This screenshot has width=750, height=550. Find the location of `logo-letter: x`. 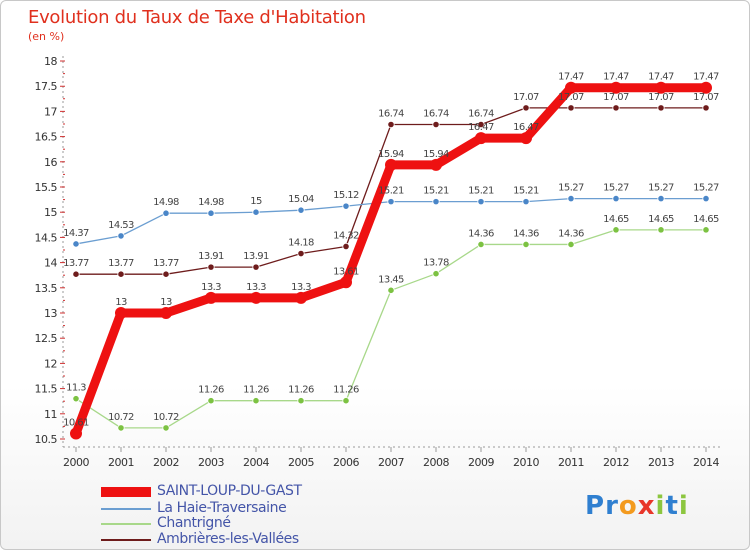

logo-letter: x is located at coordinates (646, 506).